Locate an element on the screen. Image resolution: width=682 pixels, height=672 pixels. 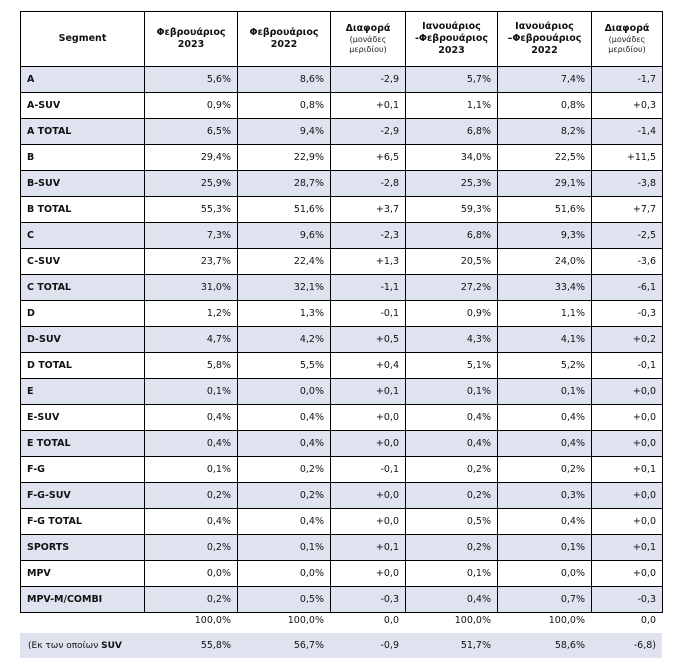
value-cell: 4,1% is located at coordinates (544, 339).